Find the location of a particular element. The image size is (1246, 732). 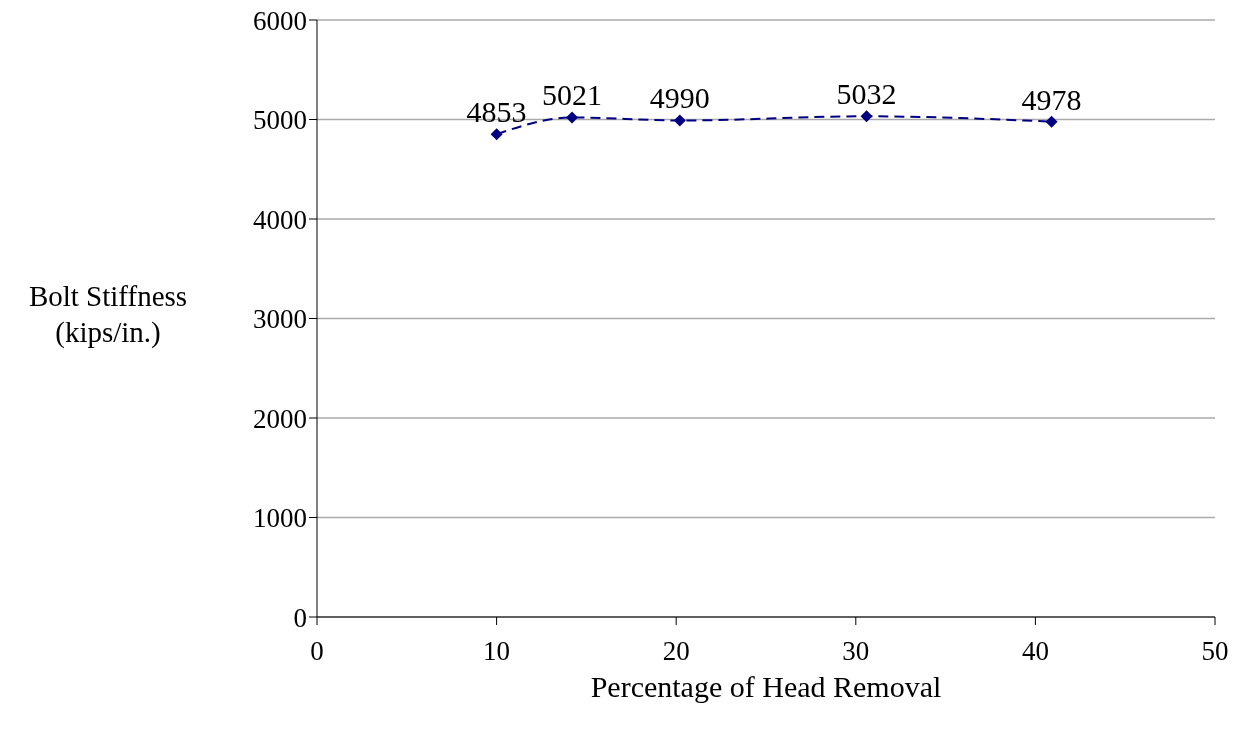

x-tick-label: 20 is located at coordinates (676, 651).